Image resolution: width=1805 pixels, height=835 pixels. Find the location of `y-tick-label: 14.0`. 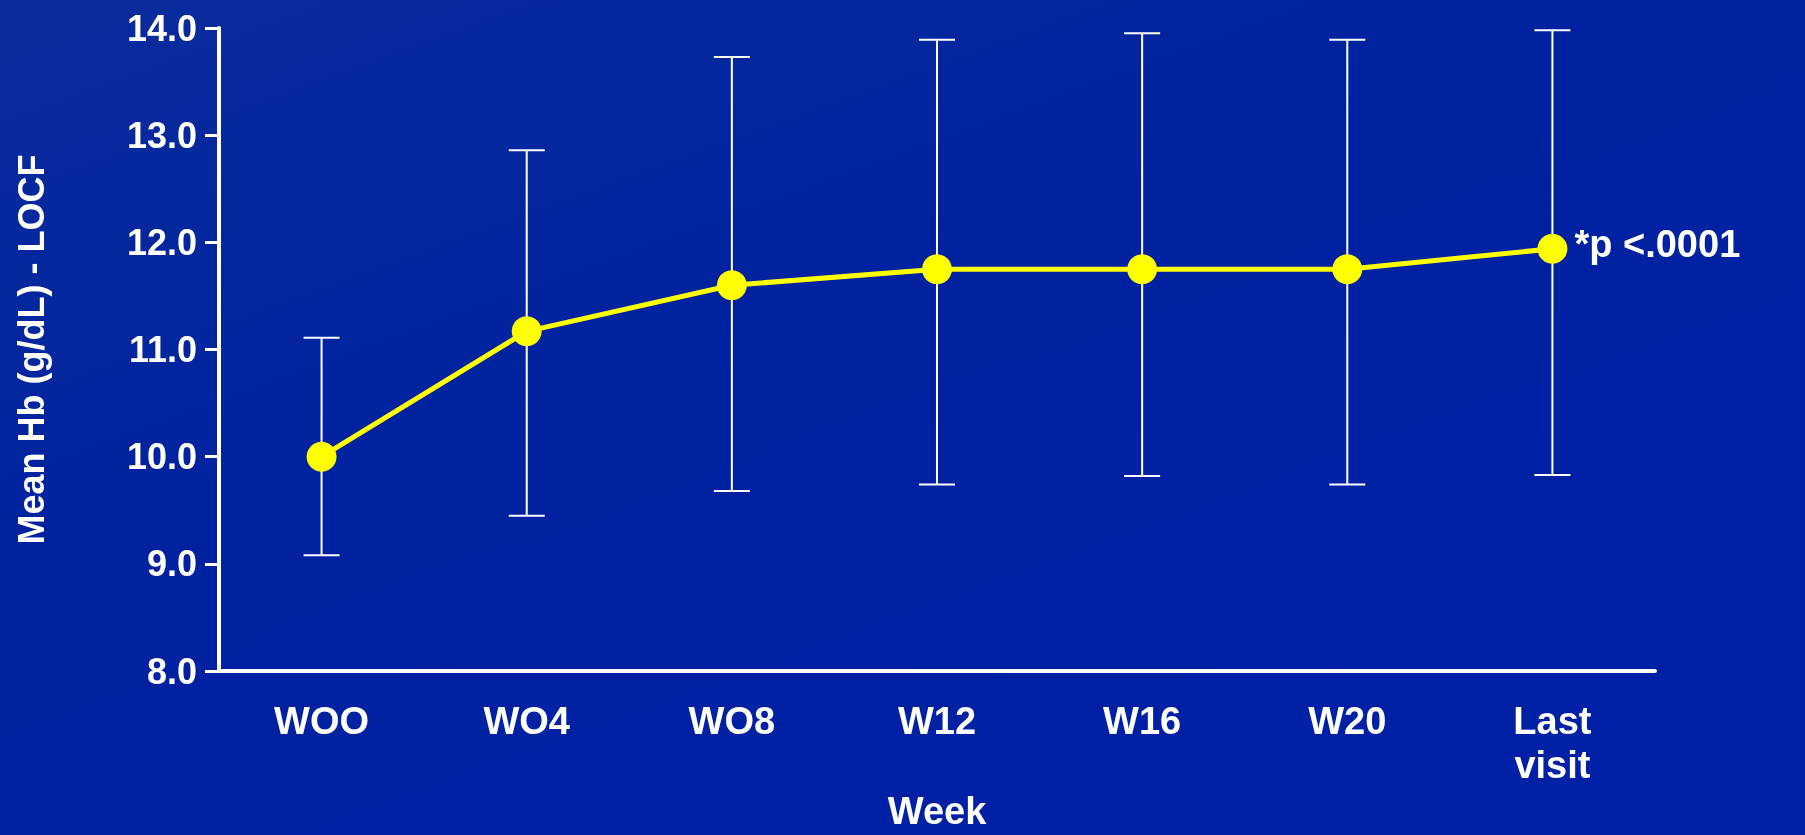

y-tick-label: 14.0 is located at coordinates (161, 28).